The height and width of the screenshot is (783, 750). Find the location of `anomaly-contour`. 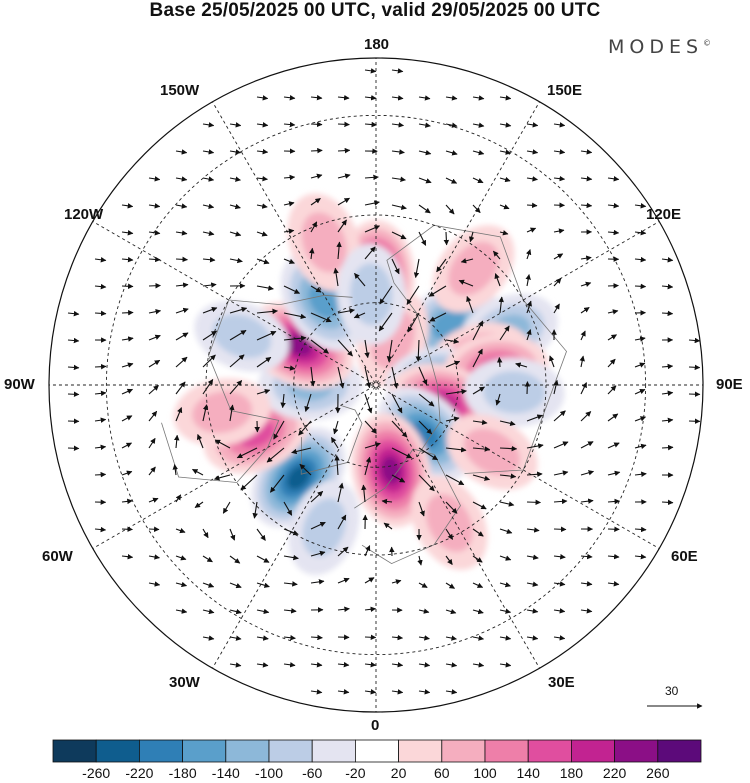

anomaly-contour is located at coordinates (298, 477).